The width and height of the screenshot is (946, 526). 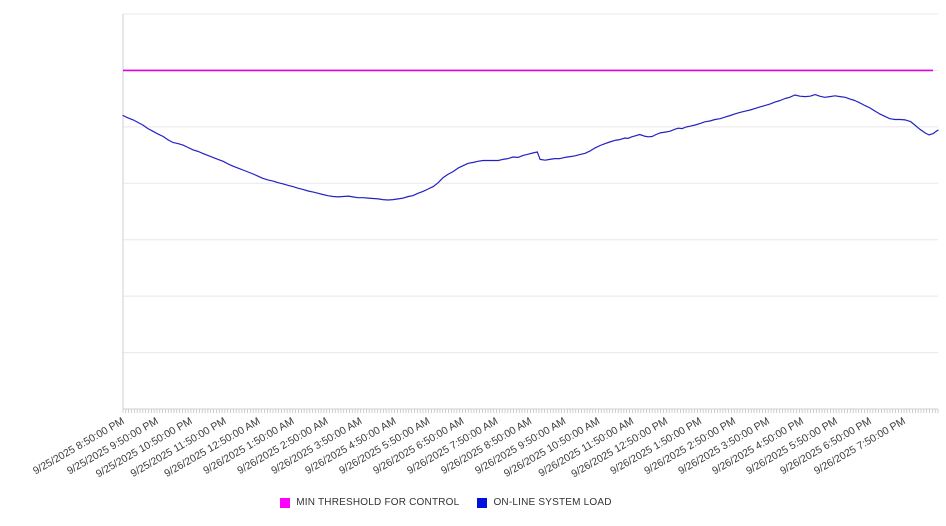 I want to click on legend-label-online-system-load: ON-LINE SYSTEM LOAD, so click(x=552, y=502).